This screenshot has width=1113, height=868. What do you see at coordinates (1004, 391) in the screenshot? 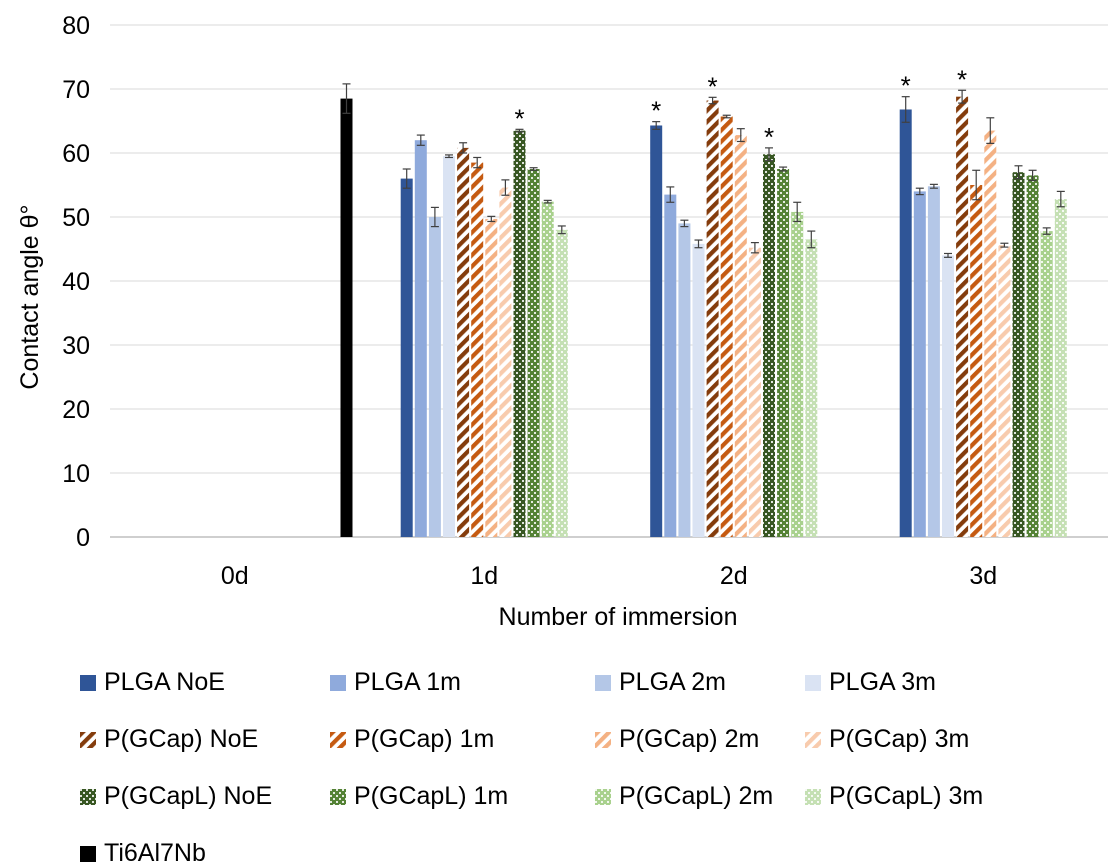
I see `bar-p-gcap-3m-3d` at bounding box center [1004, 391].